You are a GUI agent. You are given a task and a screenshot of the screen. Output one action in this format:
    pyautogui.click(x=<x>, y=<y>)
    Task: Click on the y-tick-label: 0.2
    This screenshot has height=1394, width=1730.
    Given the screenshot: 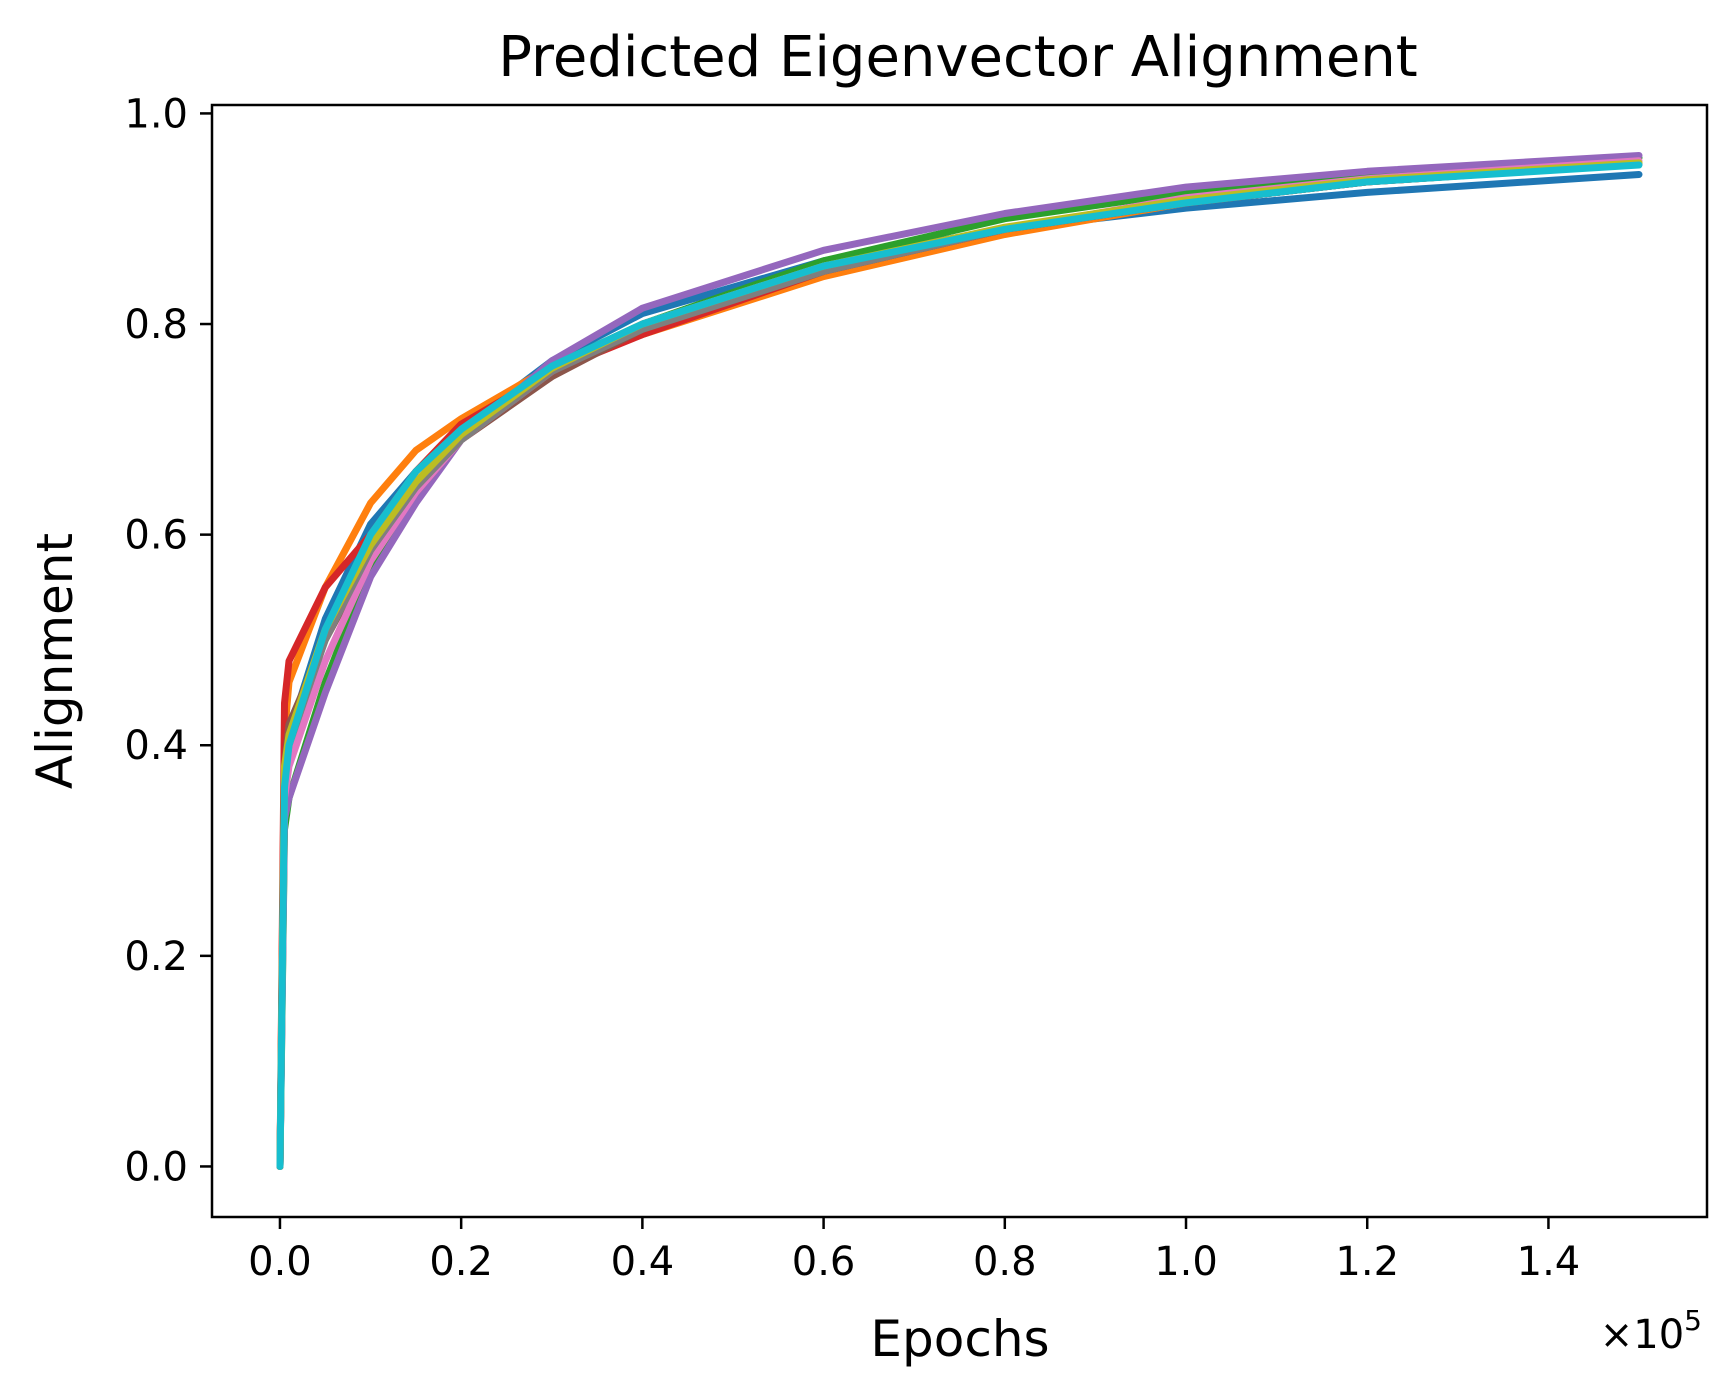 What is the action you would take?
    pyautogui.click(x=156, y=957)
    